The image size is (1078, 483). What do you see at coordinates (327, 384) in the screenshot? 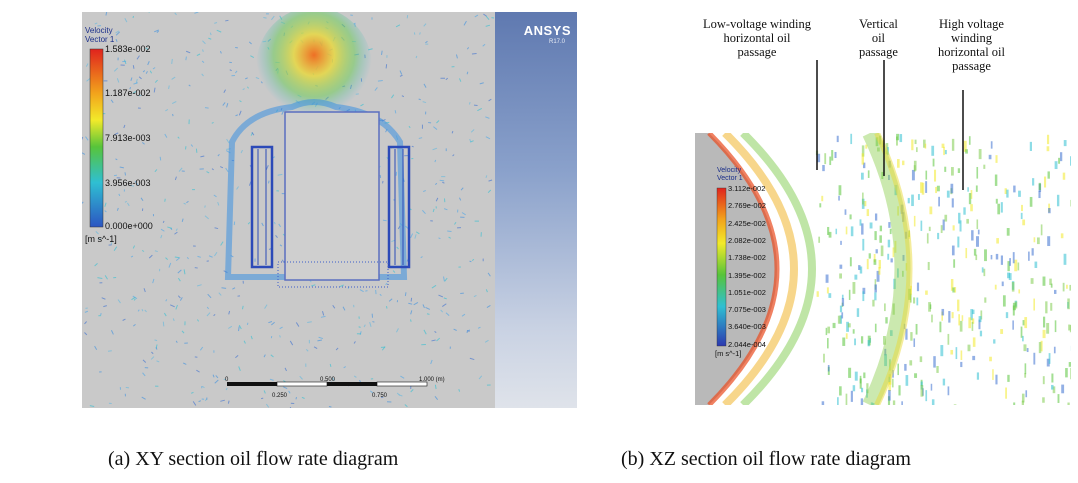
I see `scale-bar` at bounding box center [327, 384].